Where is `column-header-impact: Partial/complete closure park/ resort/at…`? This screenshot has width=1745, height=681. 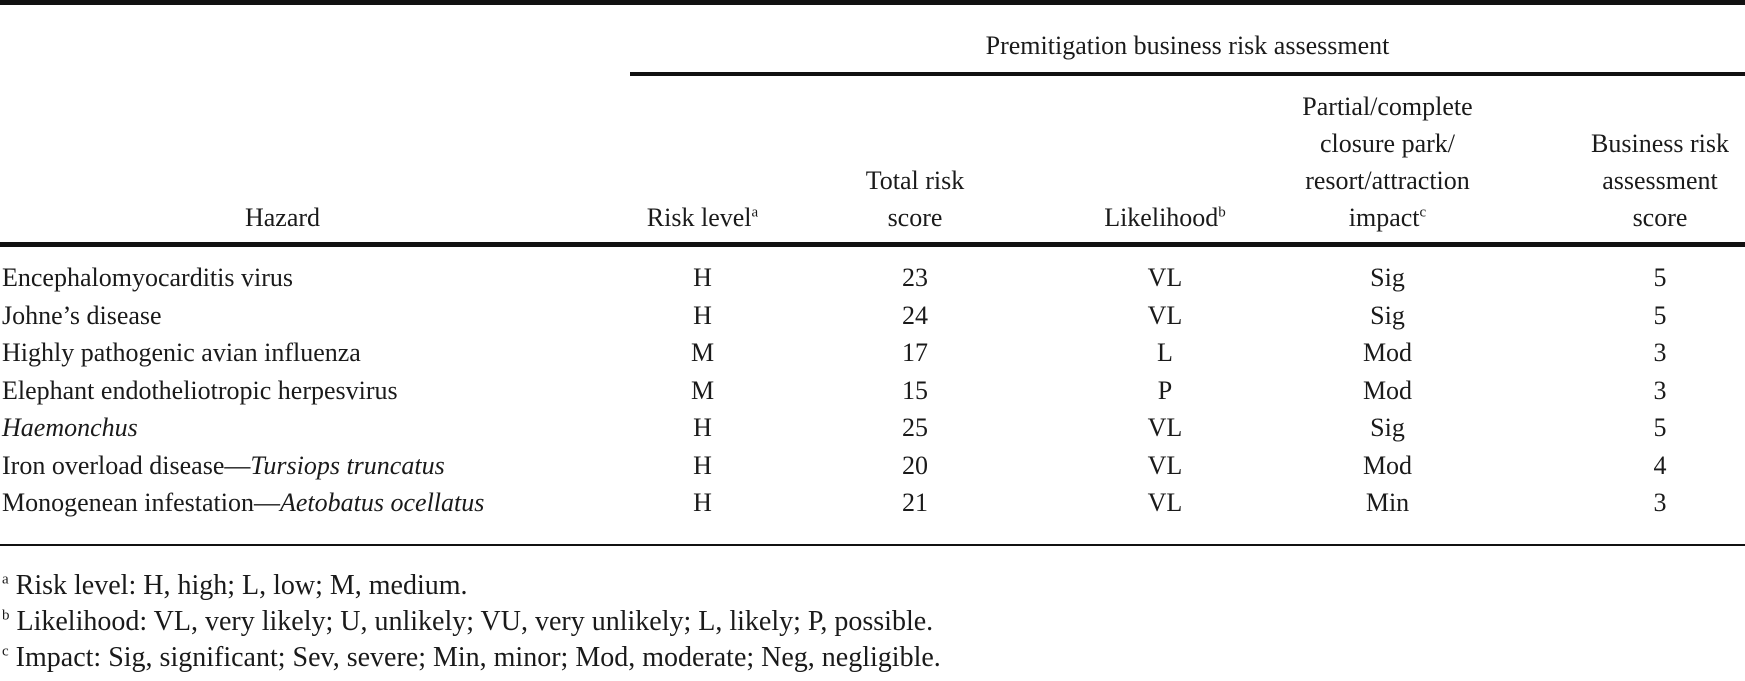
column-header-impact: Partial/complete closure park/ resort/at… is located at coordinates (1387, 162).